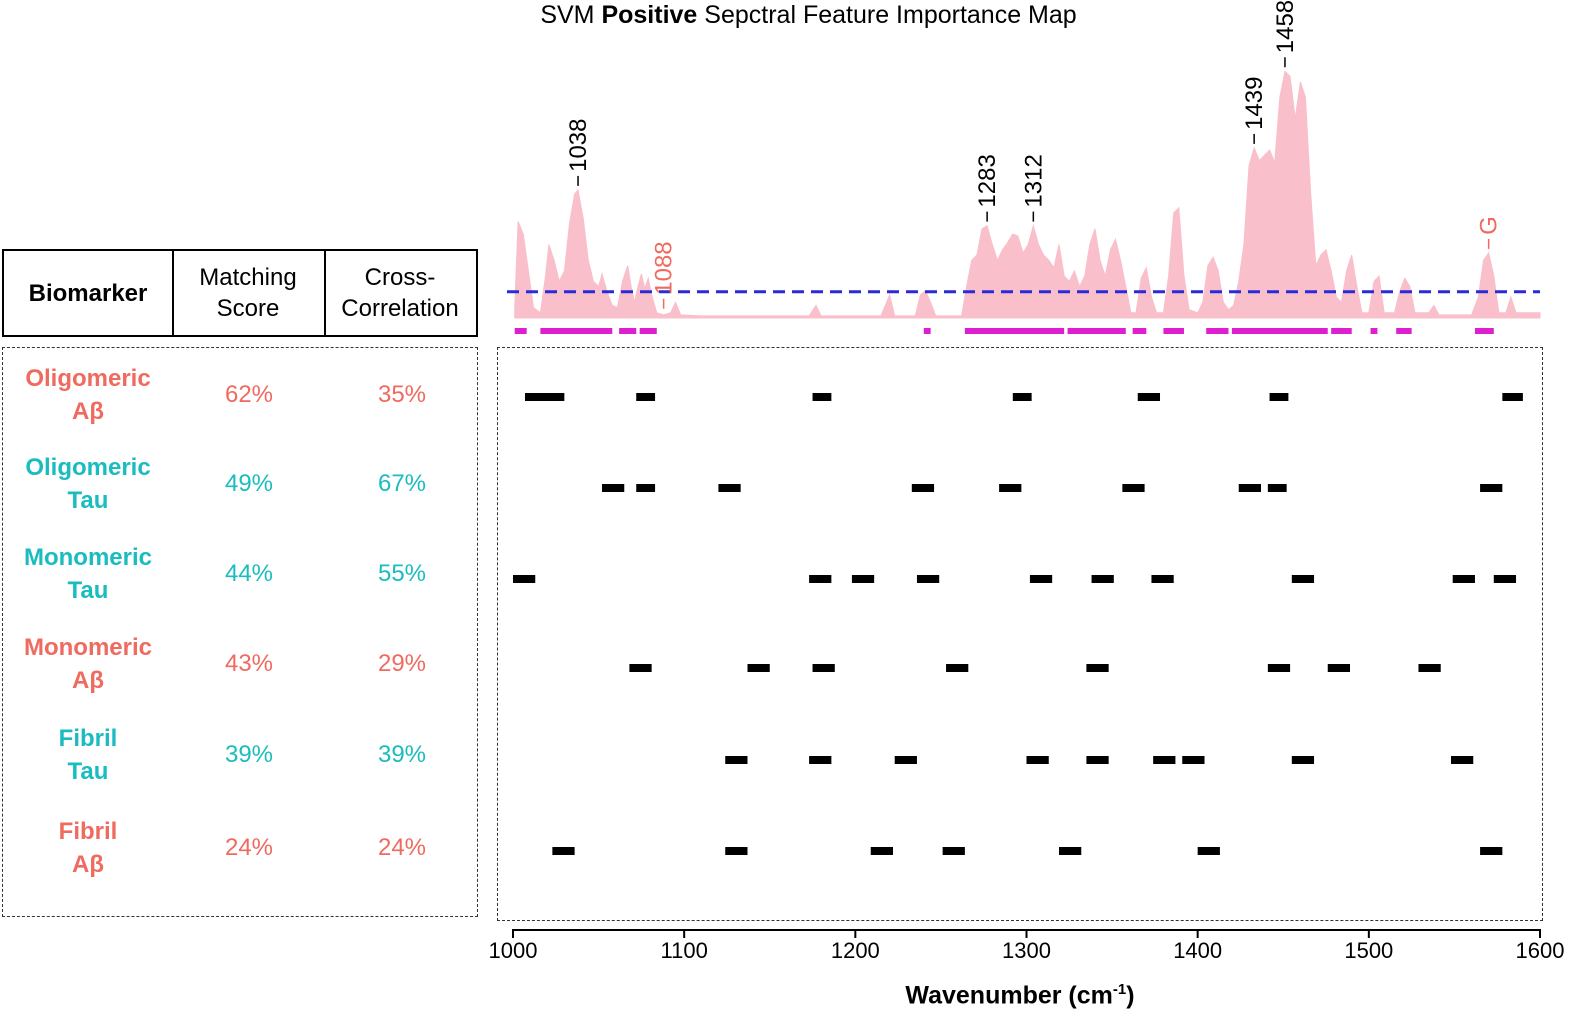  What do you see at coordinates (1285, 26) in the screenshot?
I see `peak-label: 1458` at bounding box center [1285, 26].